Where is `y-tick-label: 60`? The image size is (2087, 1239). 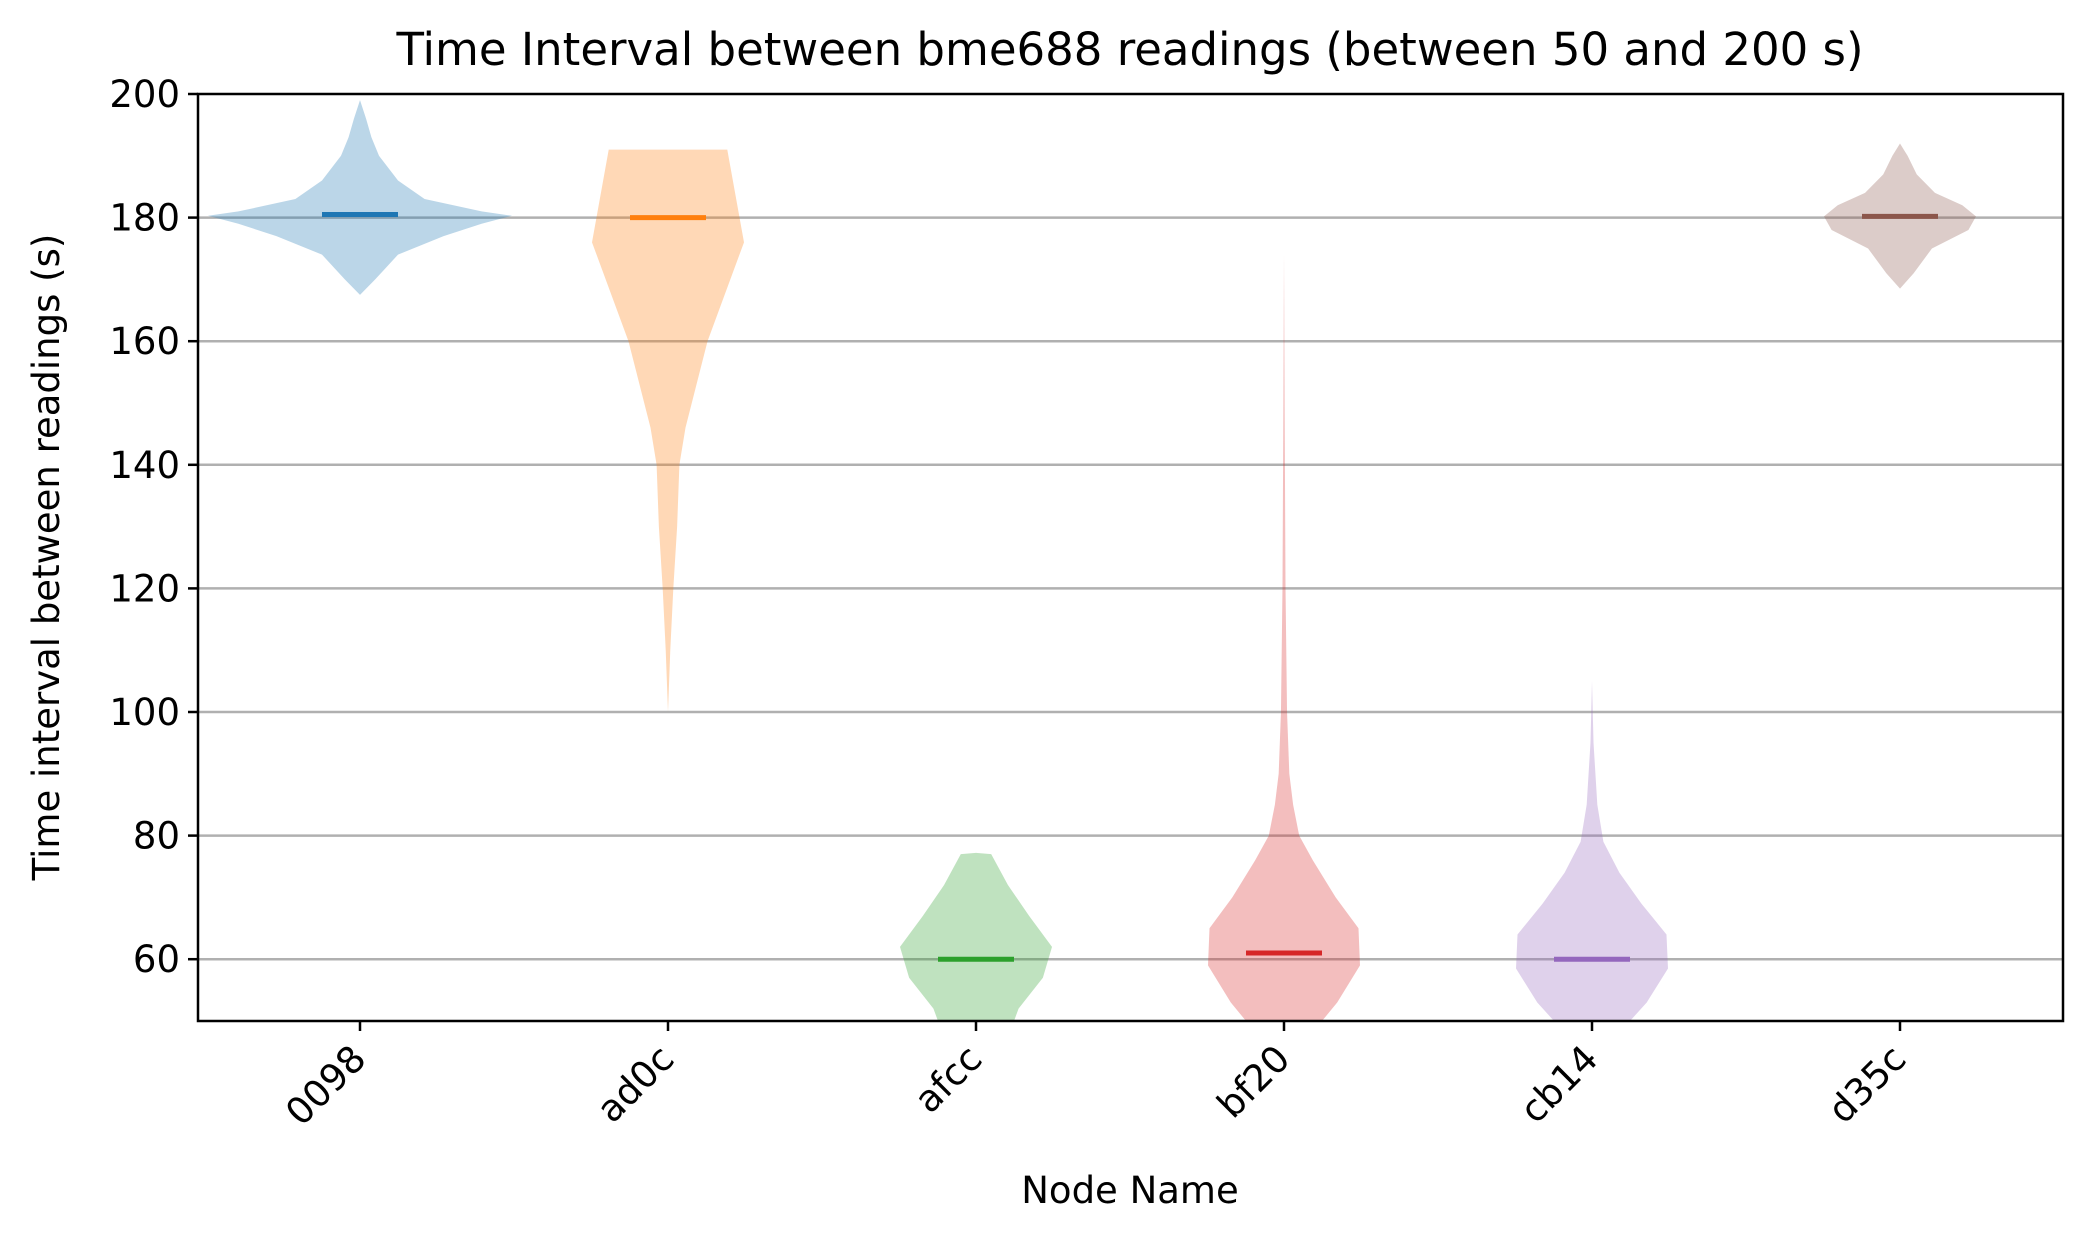
y-tick-label: 60 is located at coordinates (156, 959).